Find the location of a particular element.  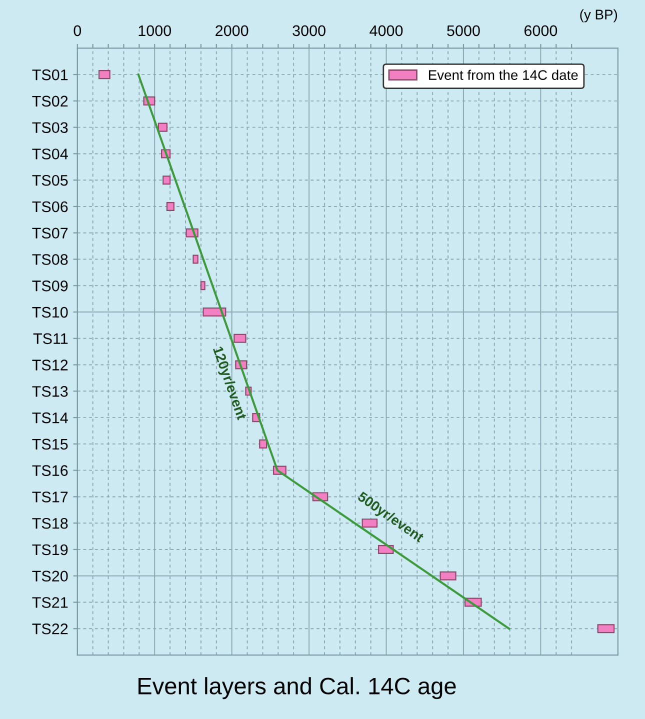

y-tick-label: TS12 is located at coordinates (50, 365).